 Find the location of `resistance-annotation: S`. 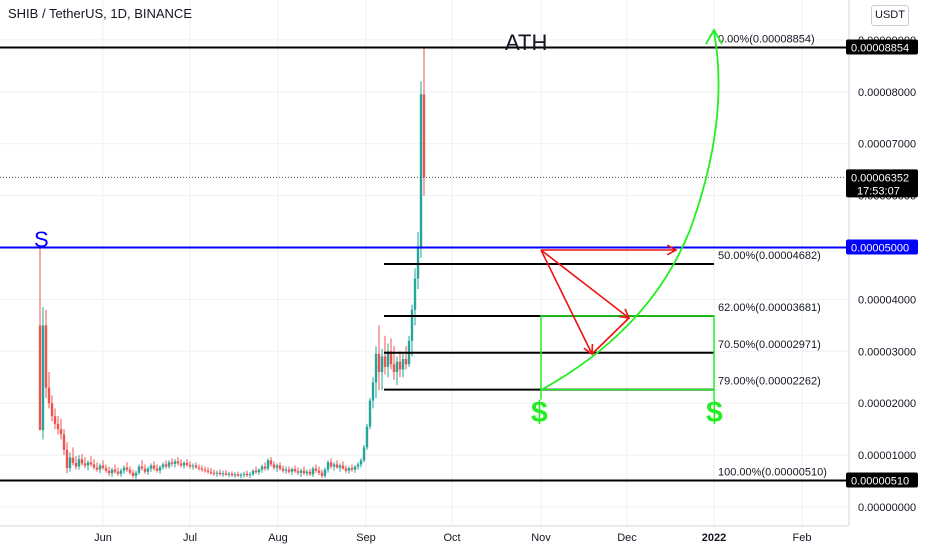

resistance-annotation: S is located at coordinates (41, 239).